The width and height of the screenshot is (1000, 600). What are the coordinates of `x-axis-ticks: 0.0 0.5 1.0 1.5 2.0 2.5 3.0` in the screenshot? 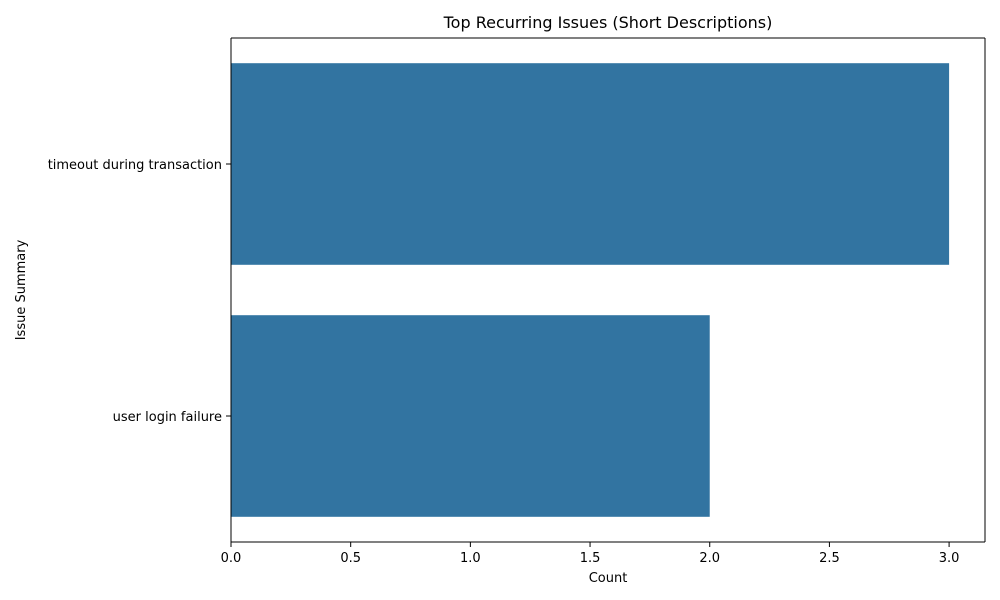 It's located at (590, 554).